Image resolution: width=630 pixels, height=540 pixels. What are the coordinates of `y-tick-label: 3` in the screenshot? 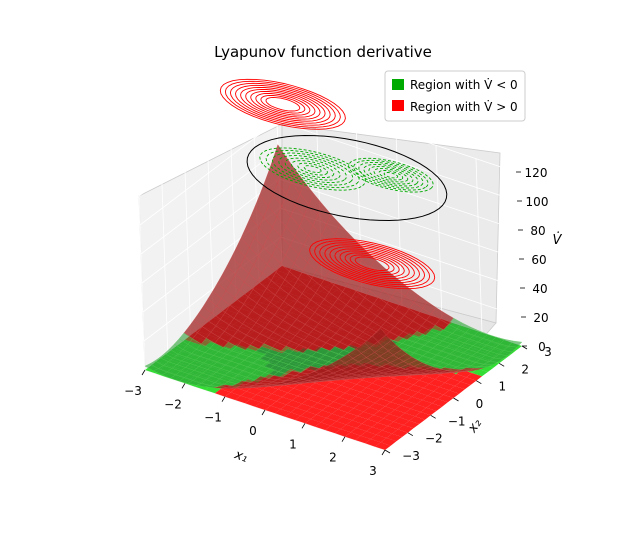 It's located at (548, 352).